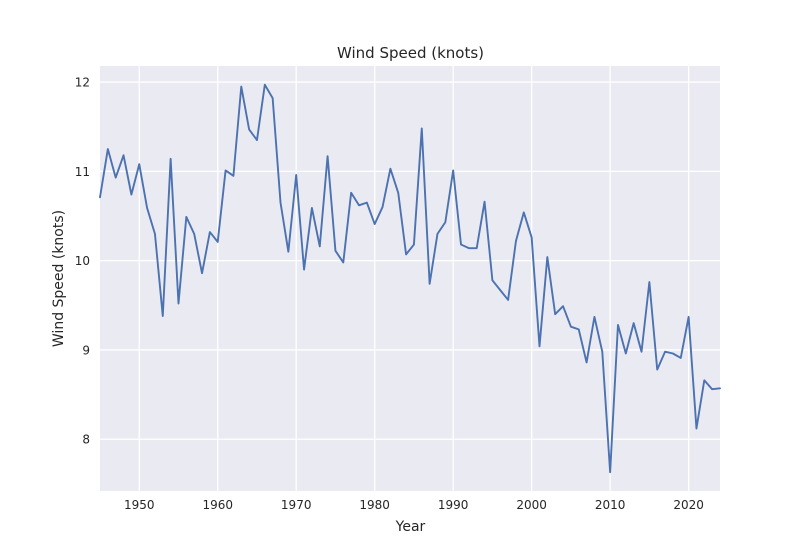 This screenshot has width=800, height=550. What do you see at coordinates (414, 505) in the screenshot?
I see `x-tick-labels: 1950 1960 1970 1980 1990 2000 2010 2020` at bounding box center [414, 505].